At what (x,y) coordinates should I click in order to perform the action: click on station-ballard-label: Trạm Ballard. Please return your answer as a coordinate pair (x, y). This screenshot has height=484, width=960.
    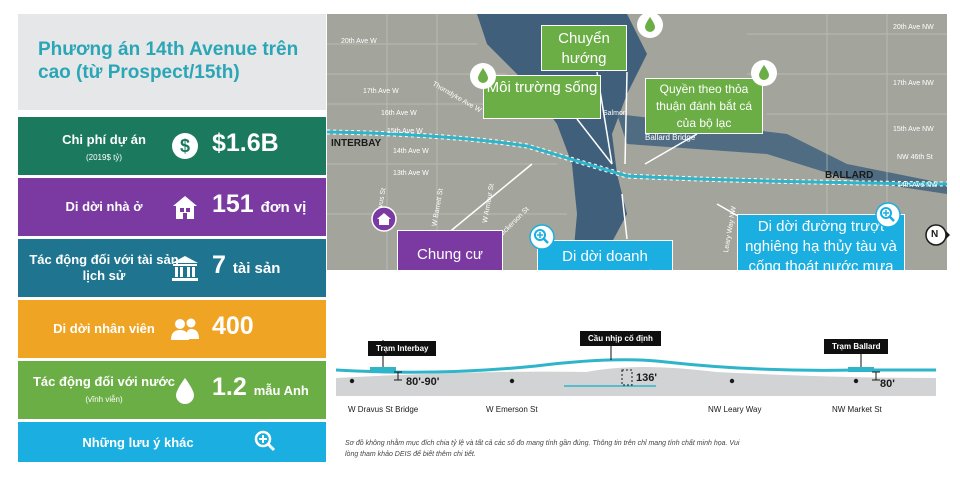
    Looking at the image, I should click on (856, 346).